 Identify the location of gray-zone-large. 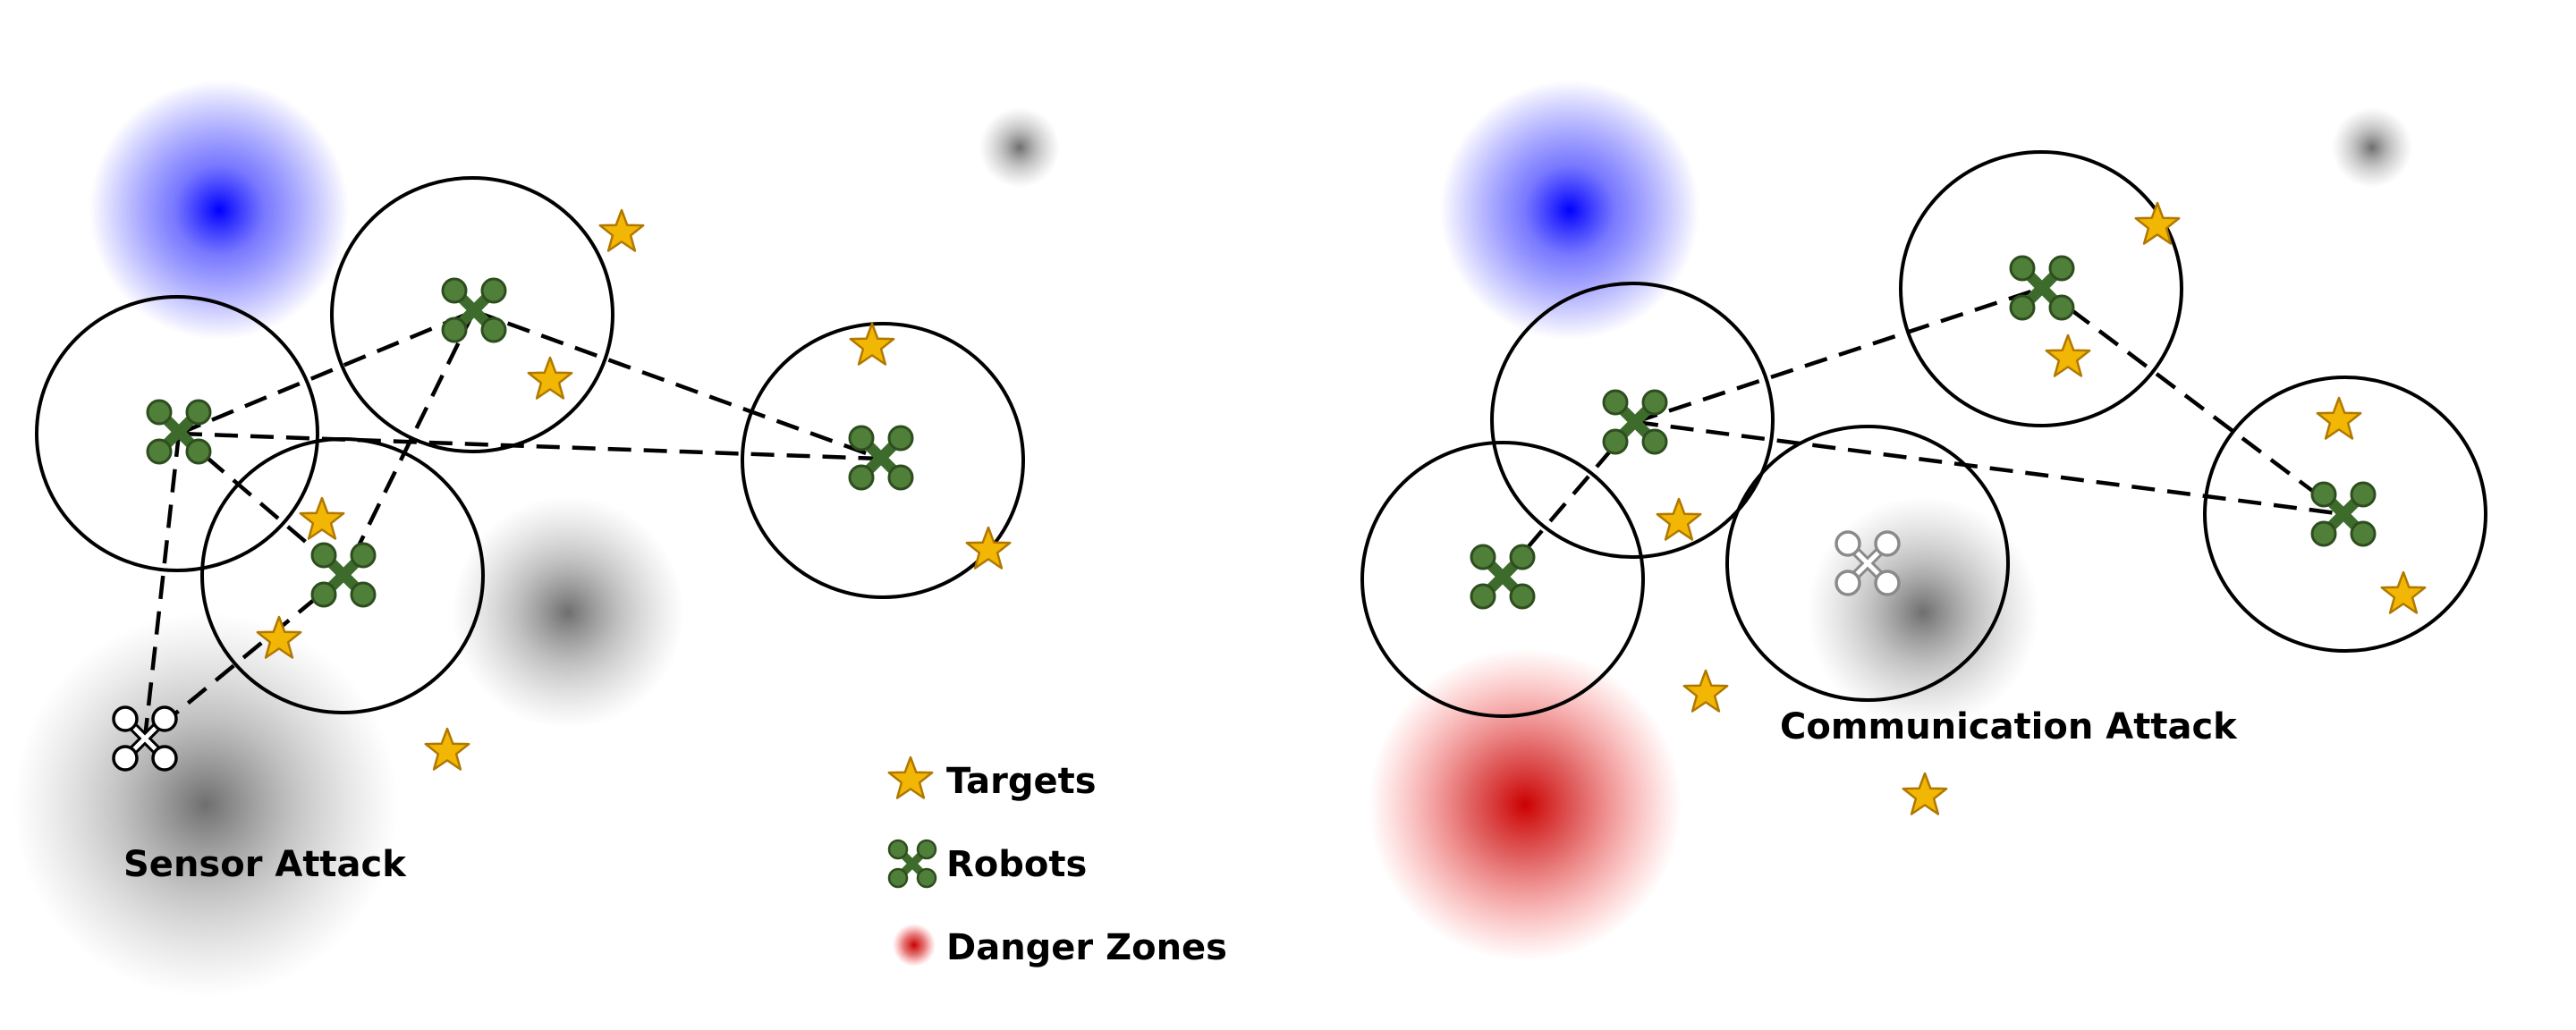
(205, 804).